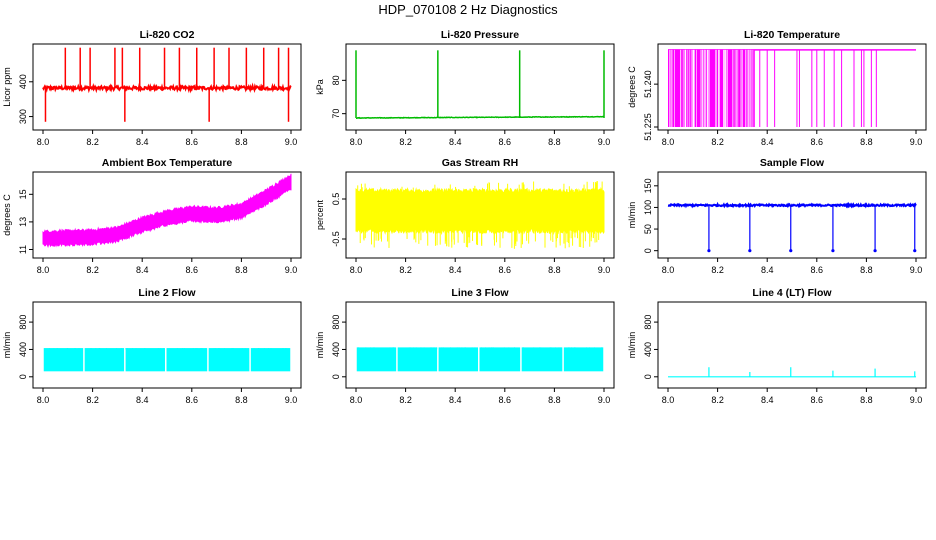 The image size is (936, 540). What do you see at coordinates (480, 211) in the screenshot?
I see `rh-band` at bounding box center [480, 211].